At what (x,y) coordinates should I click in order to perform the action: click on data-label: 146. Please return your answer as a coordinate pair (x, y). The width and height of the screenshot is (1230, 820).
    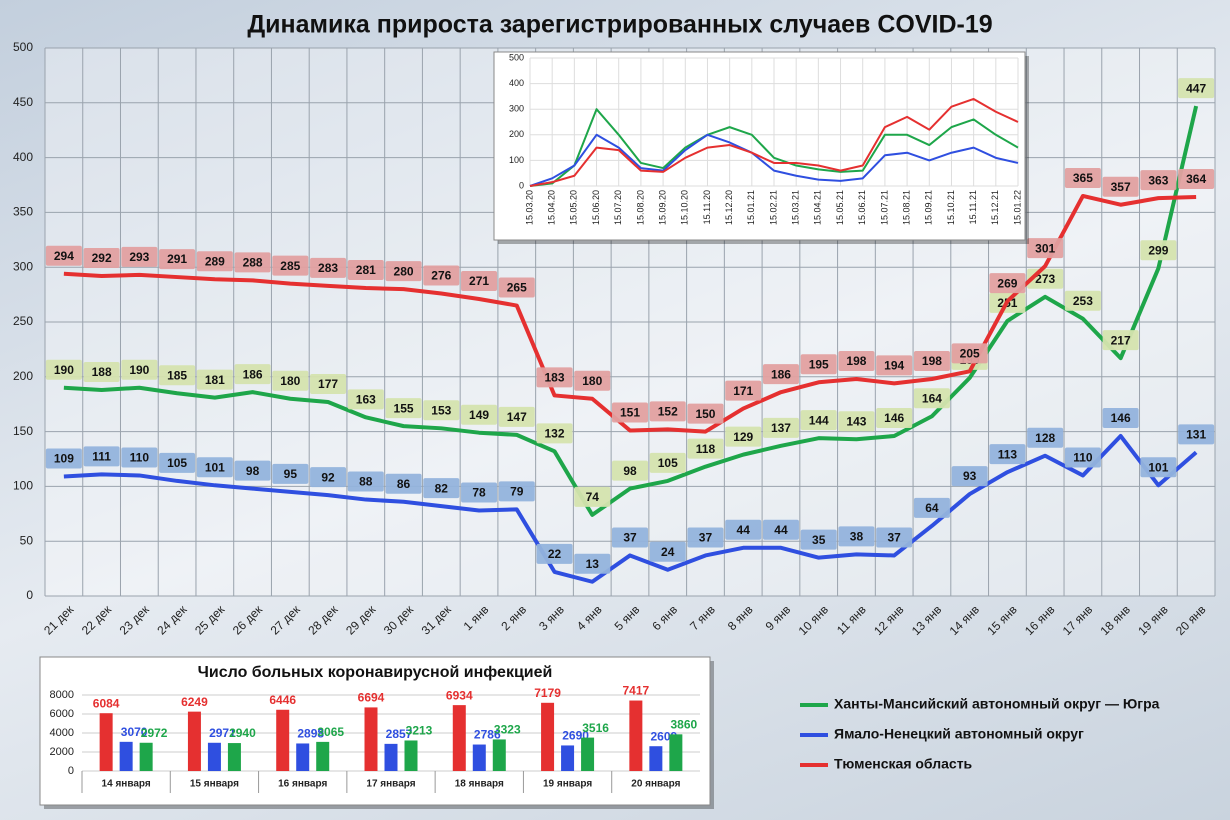
    Looking at the image, I should click on (894, 418).